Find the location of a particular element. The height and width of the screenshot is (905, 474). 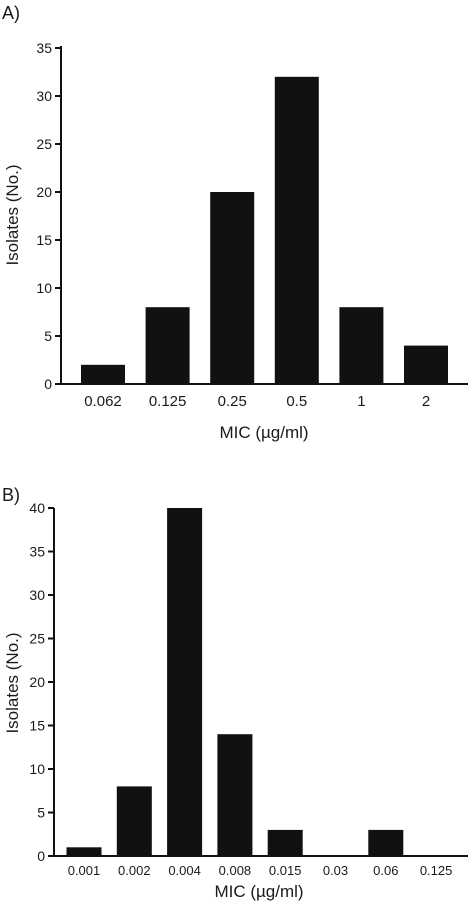

panel-b-y-tick-label: 5 is located at coordinates (41, 813).